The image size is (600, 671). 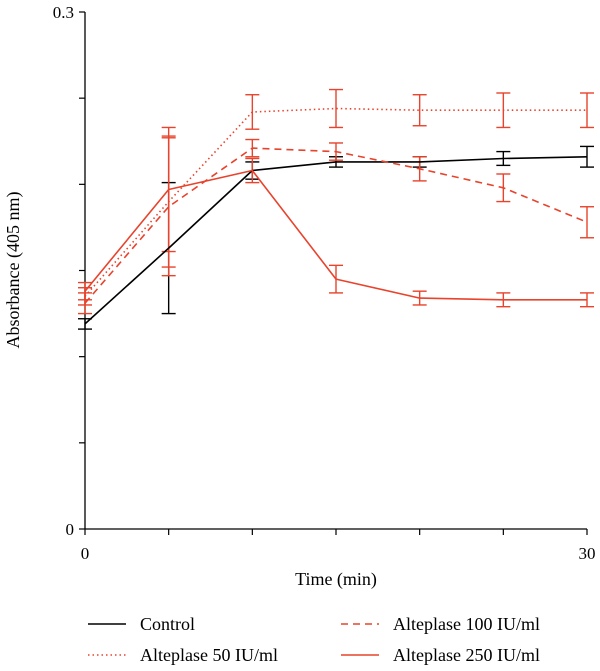 I want to click on legend-label-alteplase-50: Alteplase 50 IU/ml, so click(x=209, y=655).